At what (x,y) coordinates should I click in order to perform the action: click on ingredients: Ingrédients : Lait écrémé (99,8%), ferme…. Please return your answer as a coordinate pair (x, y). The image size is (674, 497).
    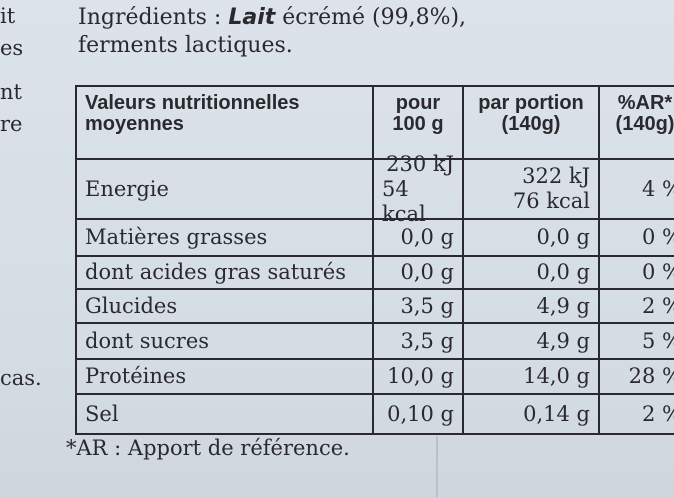
    Looking at the image, I should click on (272, 32).